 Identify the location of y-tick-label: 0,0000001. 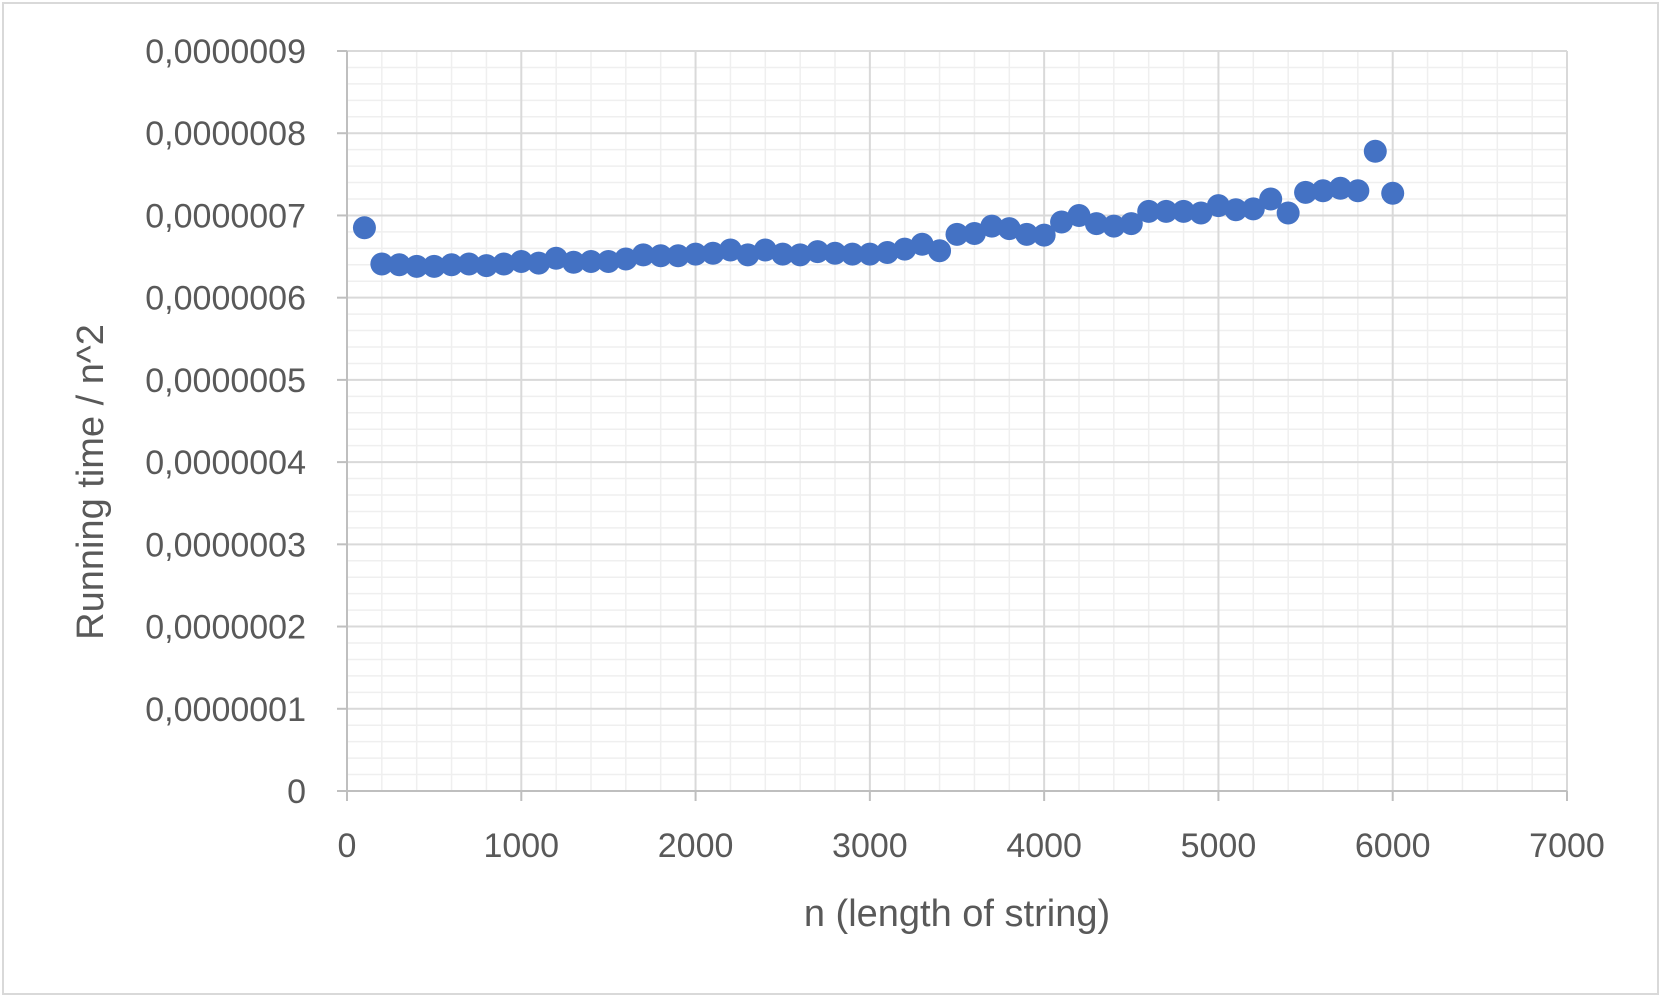
(225, 710).